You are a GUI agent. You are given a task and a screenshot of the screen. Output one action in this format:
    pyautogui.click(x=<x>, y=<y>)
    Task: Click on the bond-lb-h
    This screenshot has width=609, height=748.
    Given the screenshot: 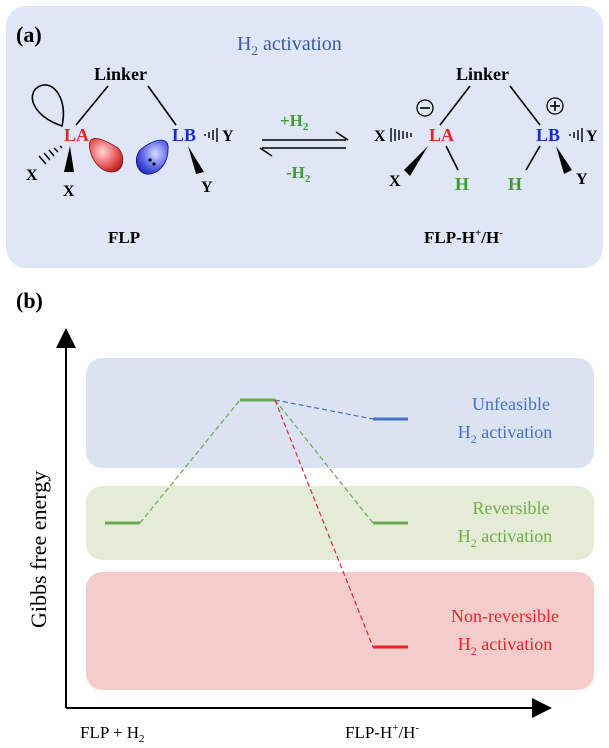 What is the action you would take?
    pyautogui.click(x=533, y=158)
    